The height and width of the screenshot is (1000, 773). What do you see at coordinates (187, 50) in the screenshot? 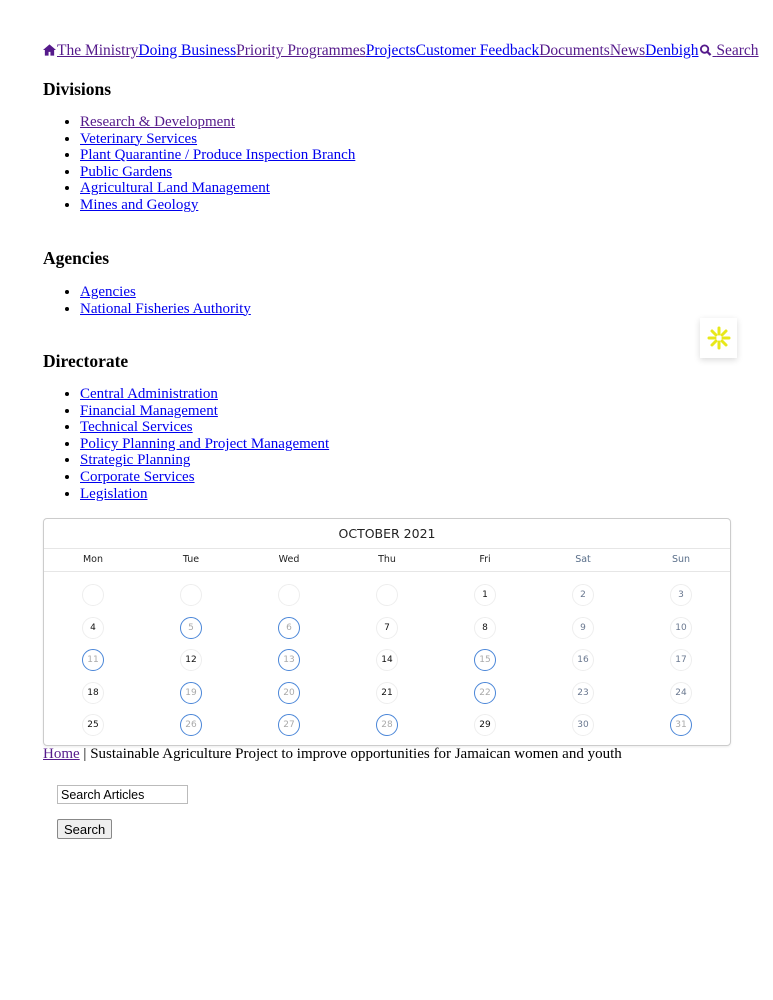
I see `nav-doing-business: Doing Business` at bounding box center [187, 50].